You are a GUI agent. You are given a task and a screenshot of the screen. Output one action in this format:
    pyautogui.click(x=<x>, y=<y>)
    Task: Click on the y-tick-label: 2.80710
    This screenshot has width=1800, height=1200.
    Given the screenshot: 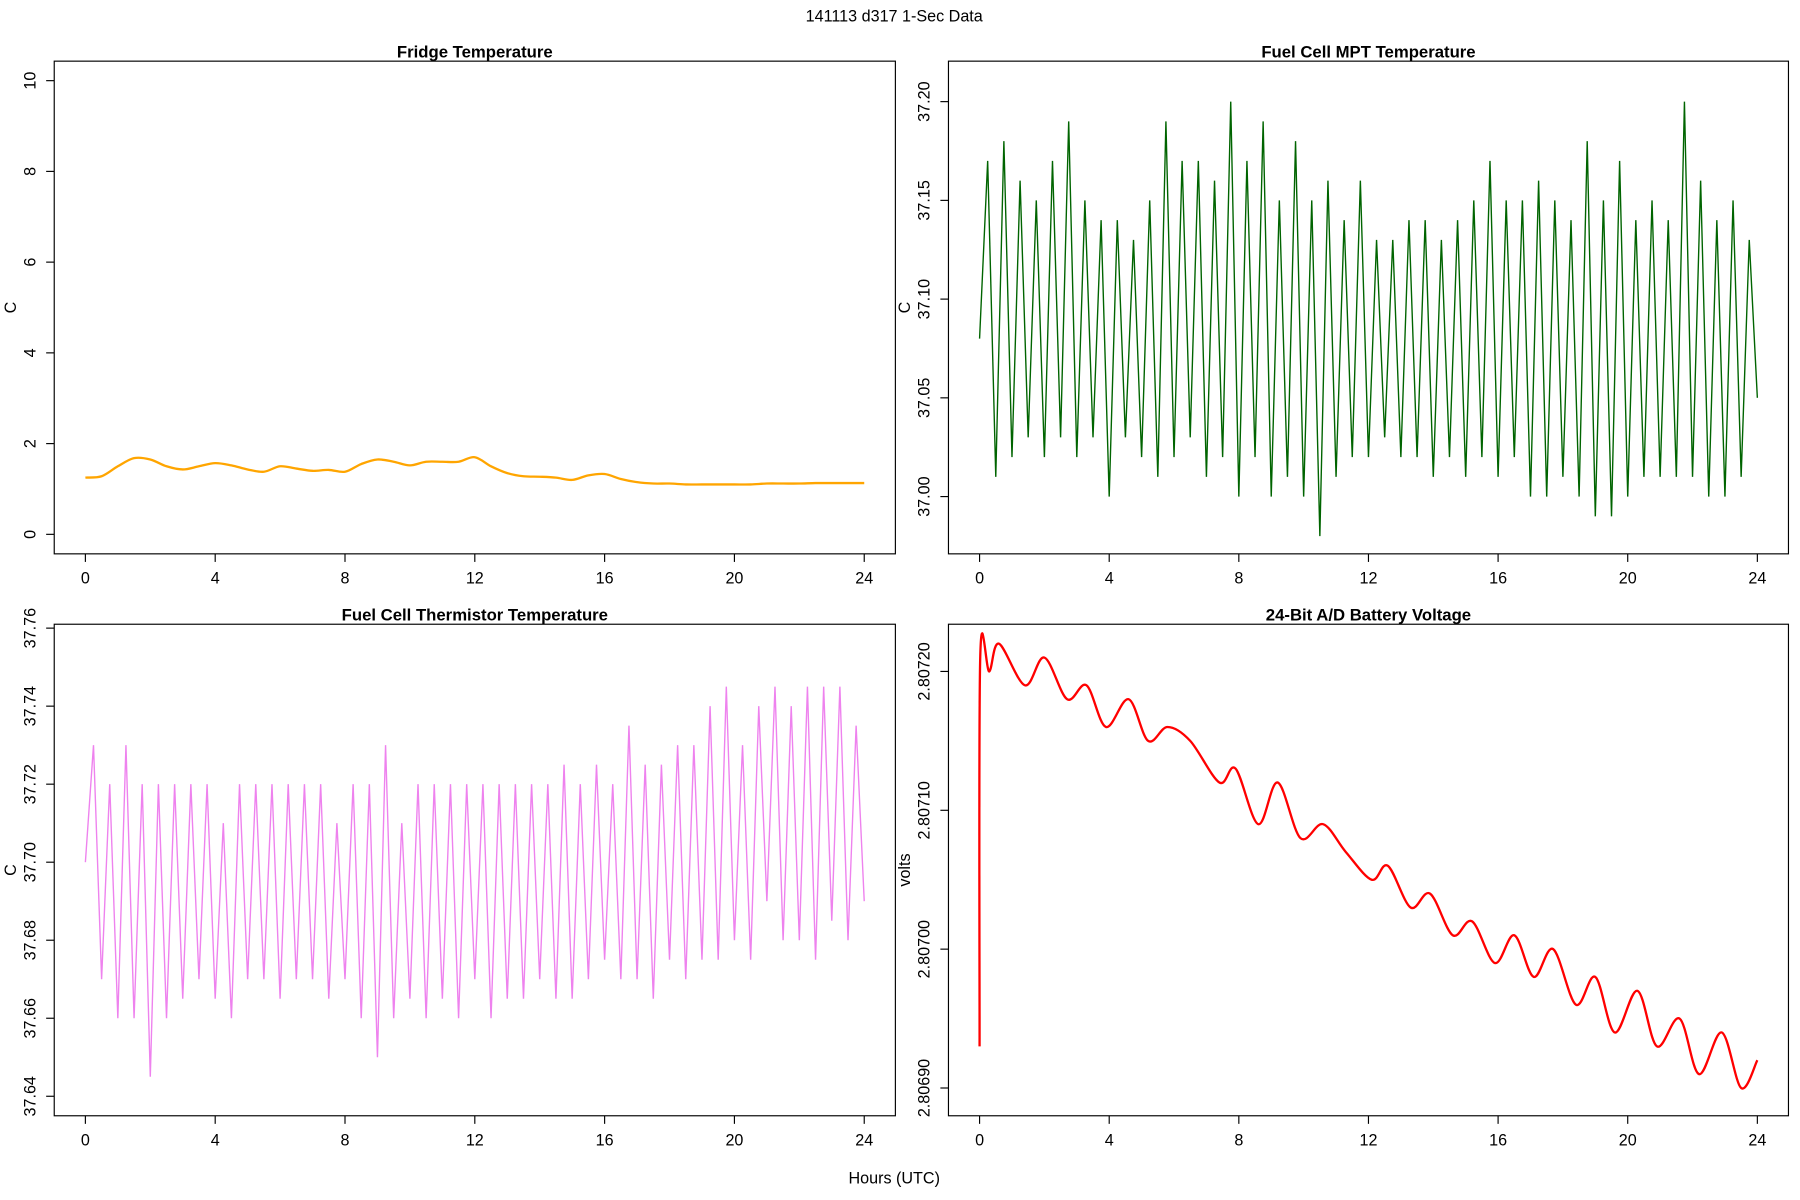 What is the action you would take?
    pyautogui.click(x=925, y=810)
    